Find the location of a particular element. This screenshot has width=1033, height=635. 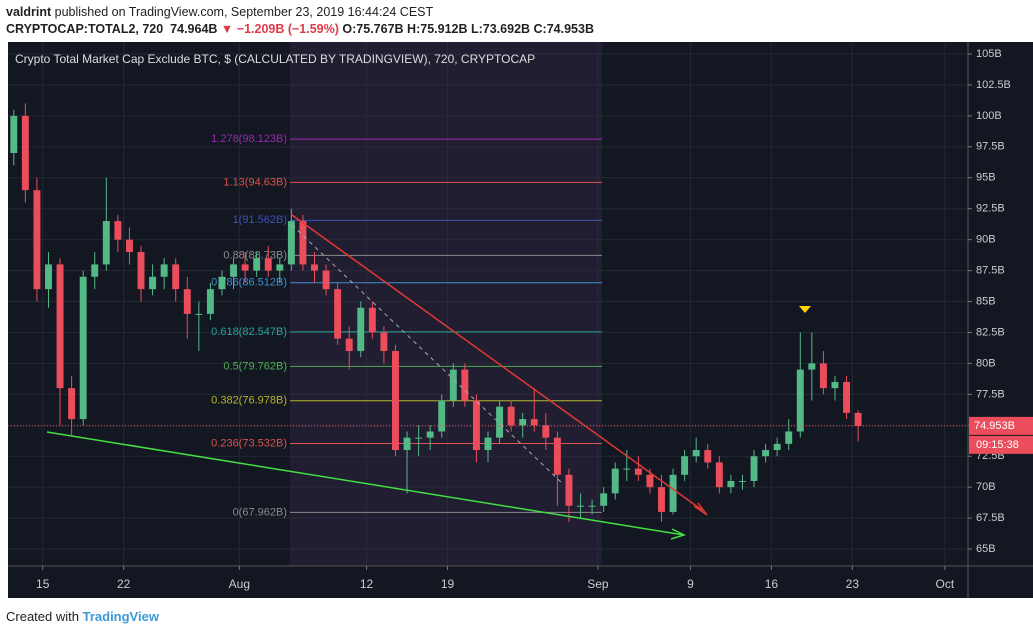

fib-label: 0.236(73.532B) is located at coordinates (249, 443).